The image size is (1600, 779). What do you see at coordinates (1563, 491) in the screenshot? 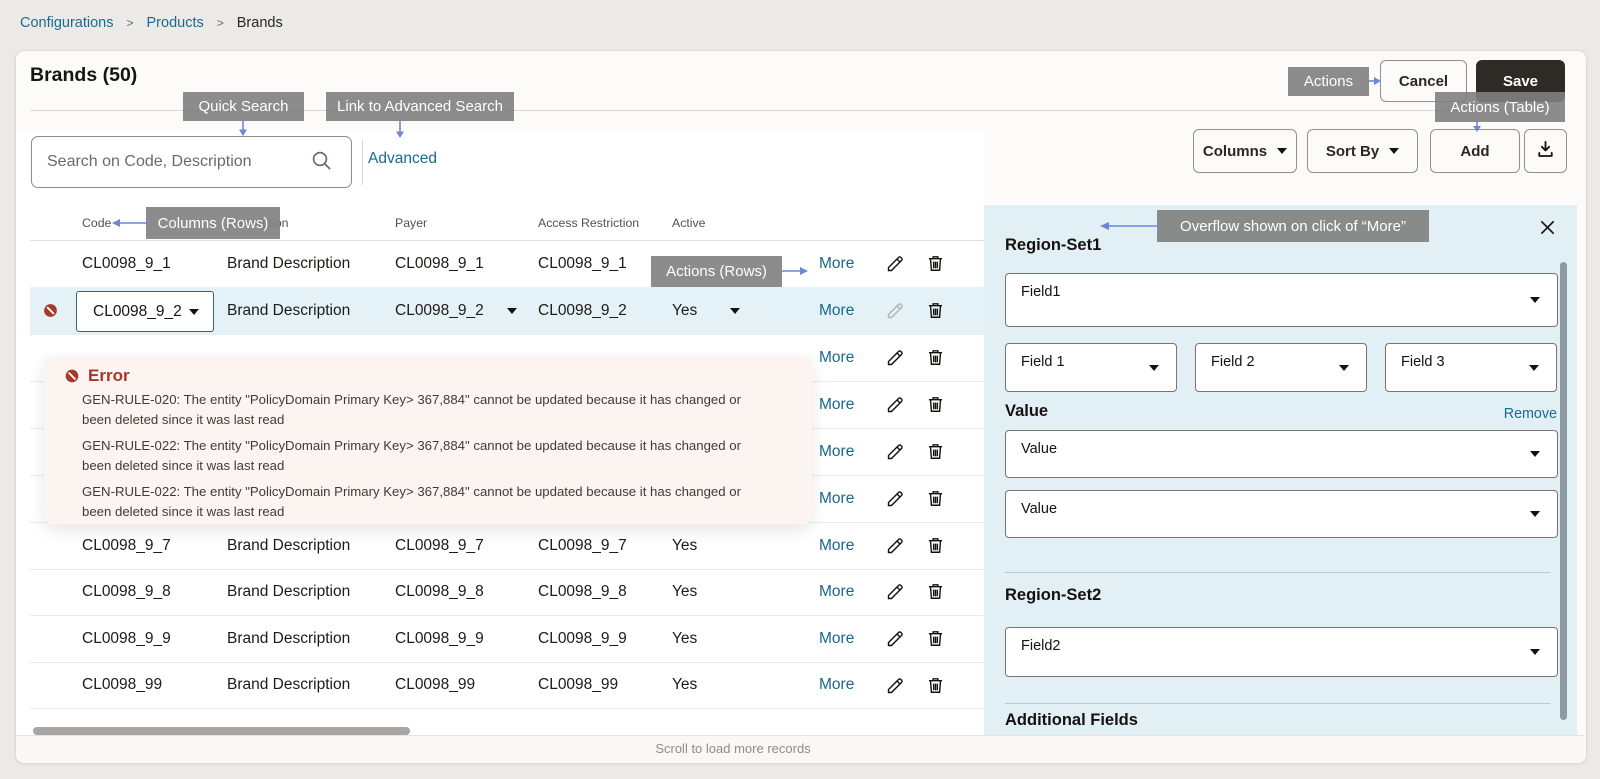
I see `vertical-scrollbar` at bounding box center [1563, 491].